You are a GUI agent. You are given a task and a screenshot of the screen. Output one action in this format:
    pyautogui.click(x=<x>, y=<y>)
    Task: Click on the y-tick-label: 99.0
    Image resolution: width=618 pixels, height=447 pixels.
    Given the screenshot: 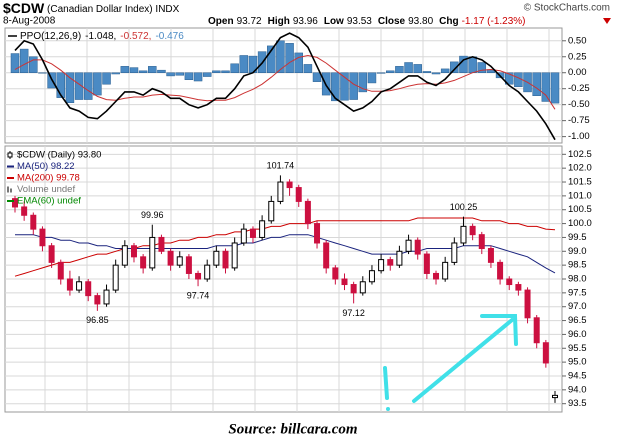 What is the action you would take?
    pyautogui.click(x=577, y=251)
    